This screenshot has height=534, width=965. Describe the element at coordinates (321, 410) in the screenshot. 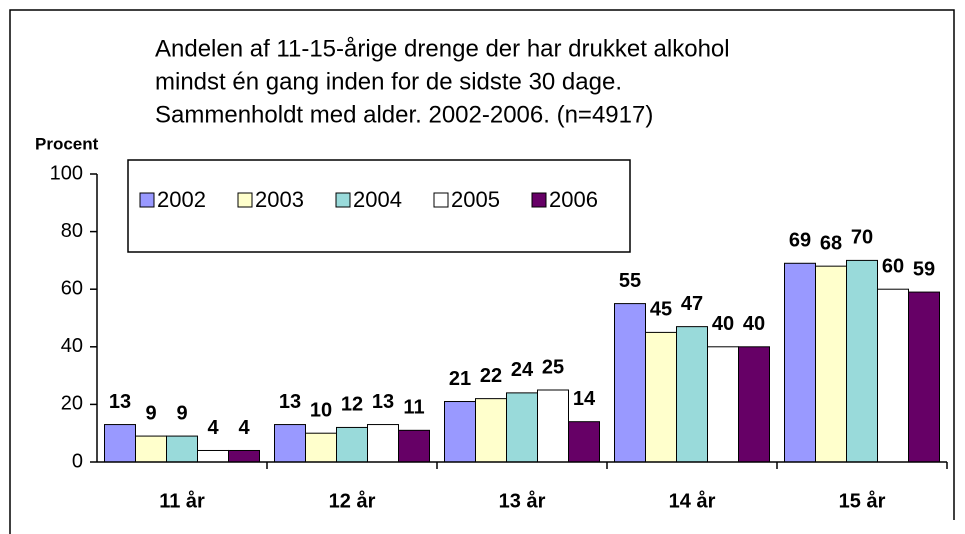

I see `data-label: 10` at that location.